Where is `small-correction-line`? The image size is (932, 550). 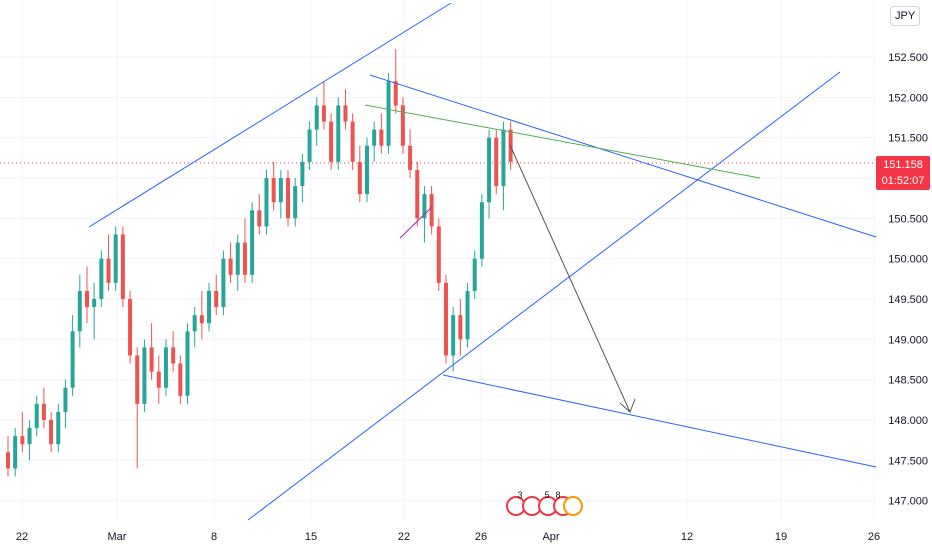
small-correction-line is located at coordinates (416, 222).